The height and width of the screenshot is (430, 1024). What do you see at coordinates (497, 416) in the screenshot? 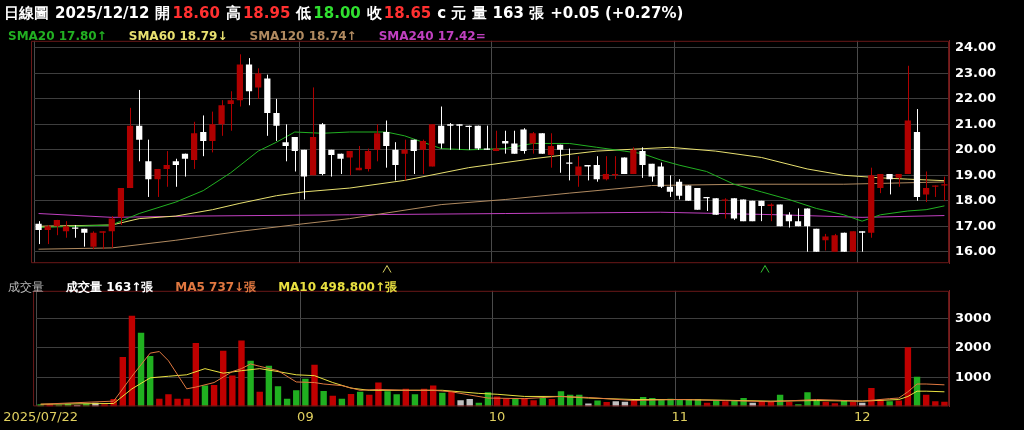
I see `x-tick-label: 10` at bounding box center [497, 416].